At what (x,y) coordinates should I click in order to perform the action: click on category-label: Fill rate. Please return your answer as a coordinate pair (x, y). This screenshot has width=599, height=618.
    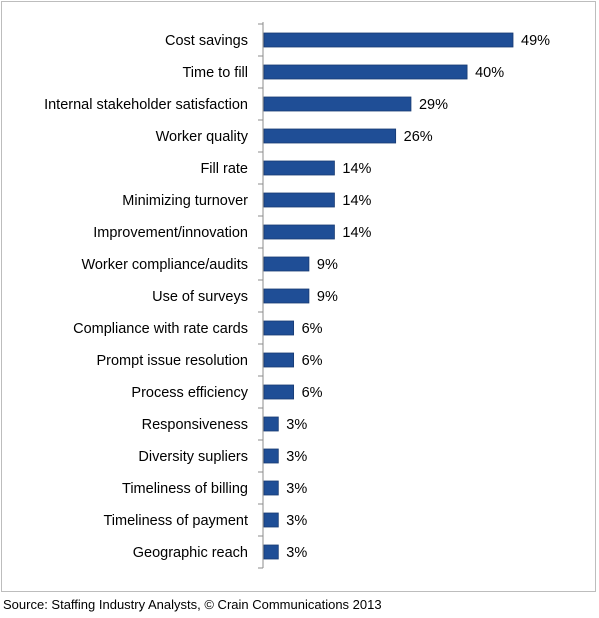
    Looking at the image, I should click on (224, 169).